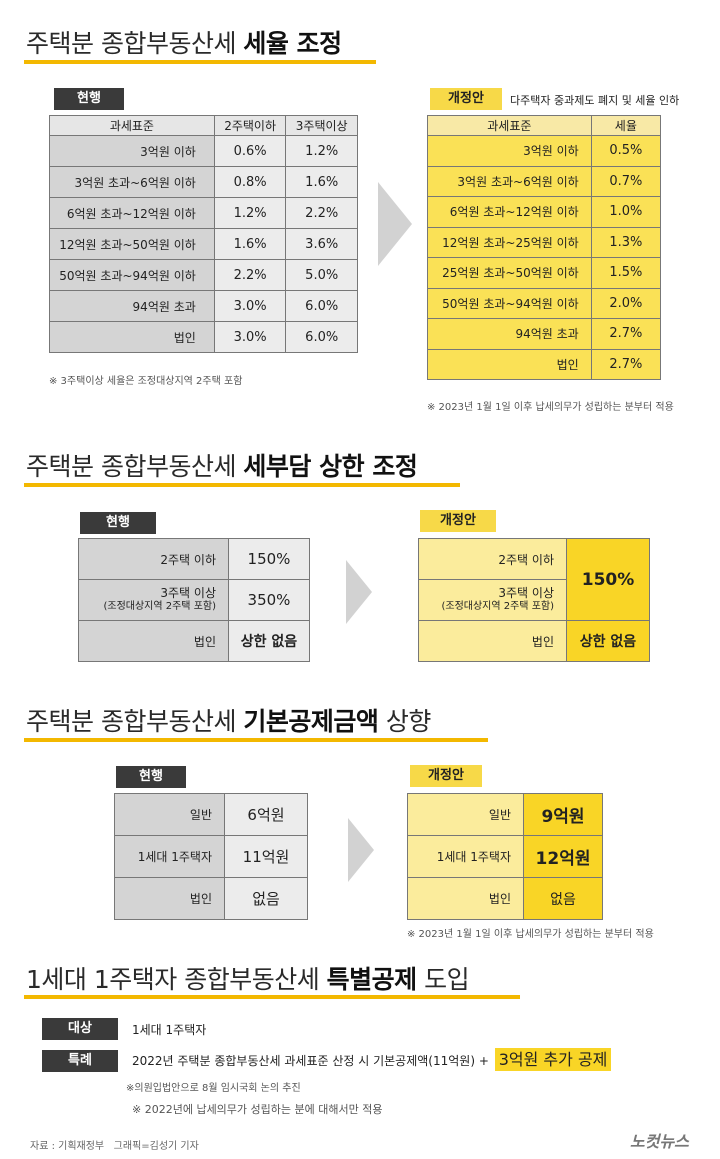 The height and width of the screenshot is (1159, 720). What do you see at coordinates (135, 466) in the screenshot?
I see `section2-title-normal: 주택분 종합부동산세` at bounding box center [135, 466].